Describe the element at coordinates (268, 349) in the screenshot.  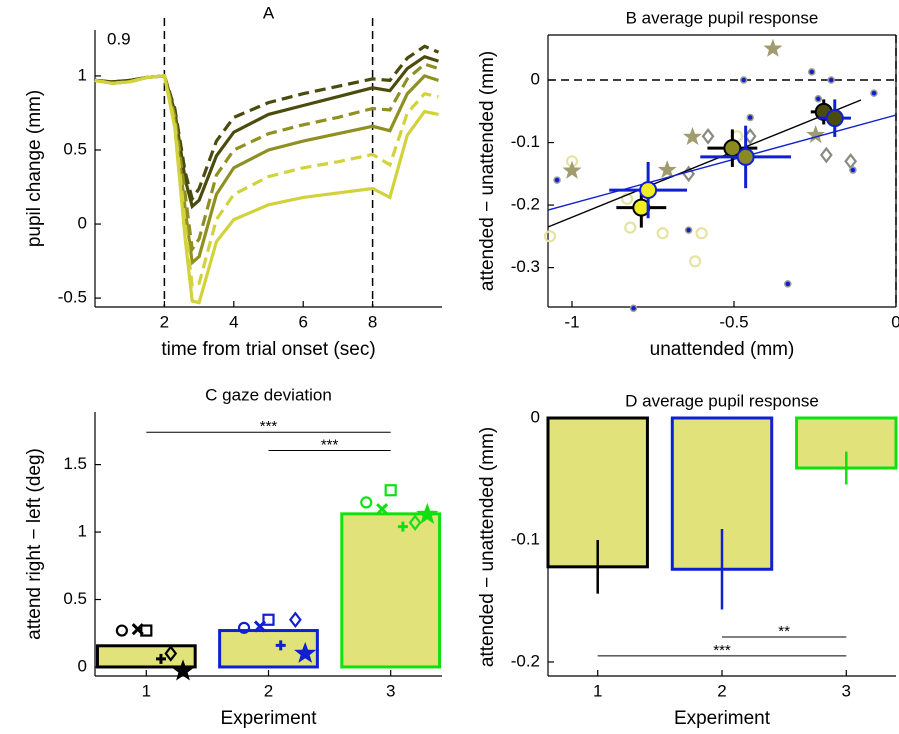
I see `x-axis-label: time from trial onset (sec)` at that location.